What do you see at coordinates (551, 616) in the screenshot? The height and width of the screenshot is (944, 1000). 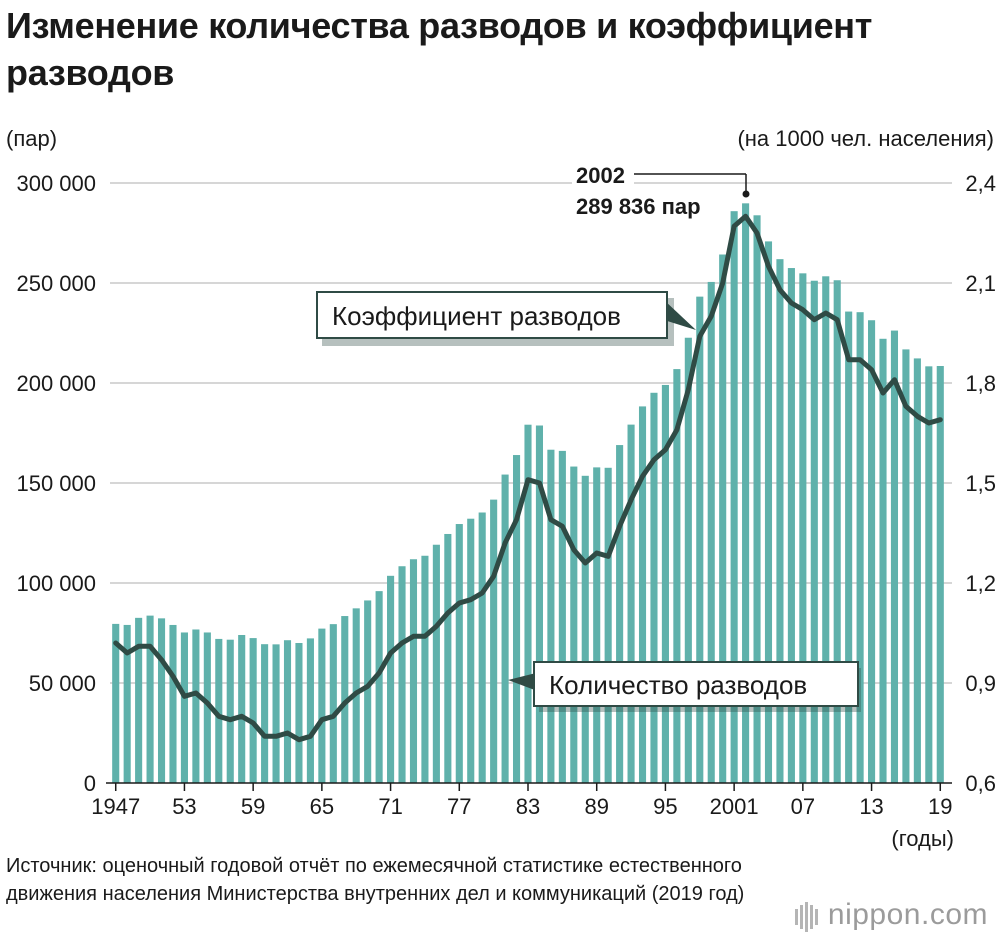 I see `bar-1985` at bounding box center [551, 616].